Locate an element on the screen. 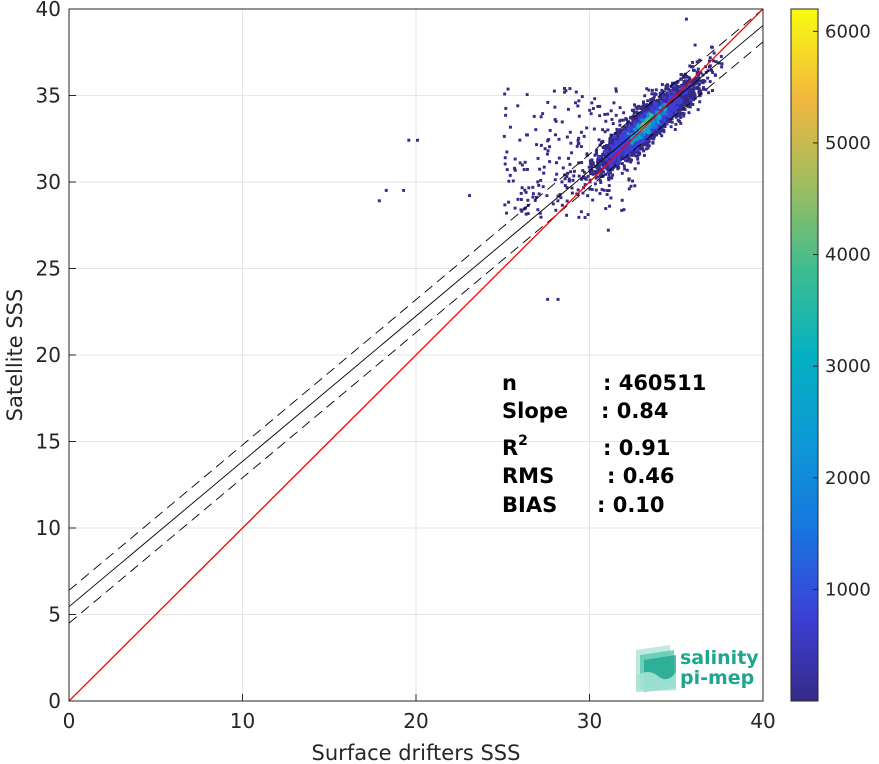 The height and width of the screenshot is (764, 879). colorbar-tick-label: 3000 is located at coordinates (848, 366).